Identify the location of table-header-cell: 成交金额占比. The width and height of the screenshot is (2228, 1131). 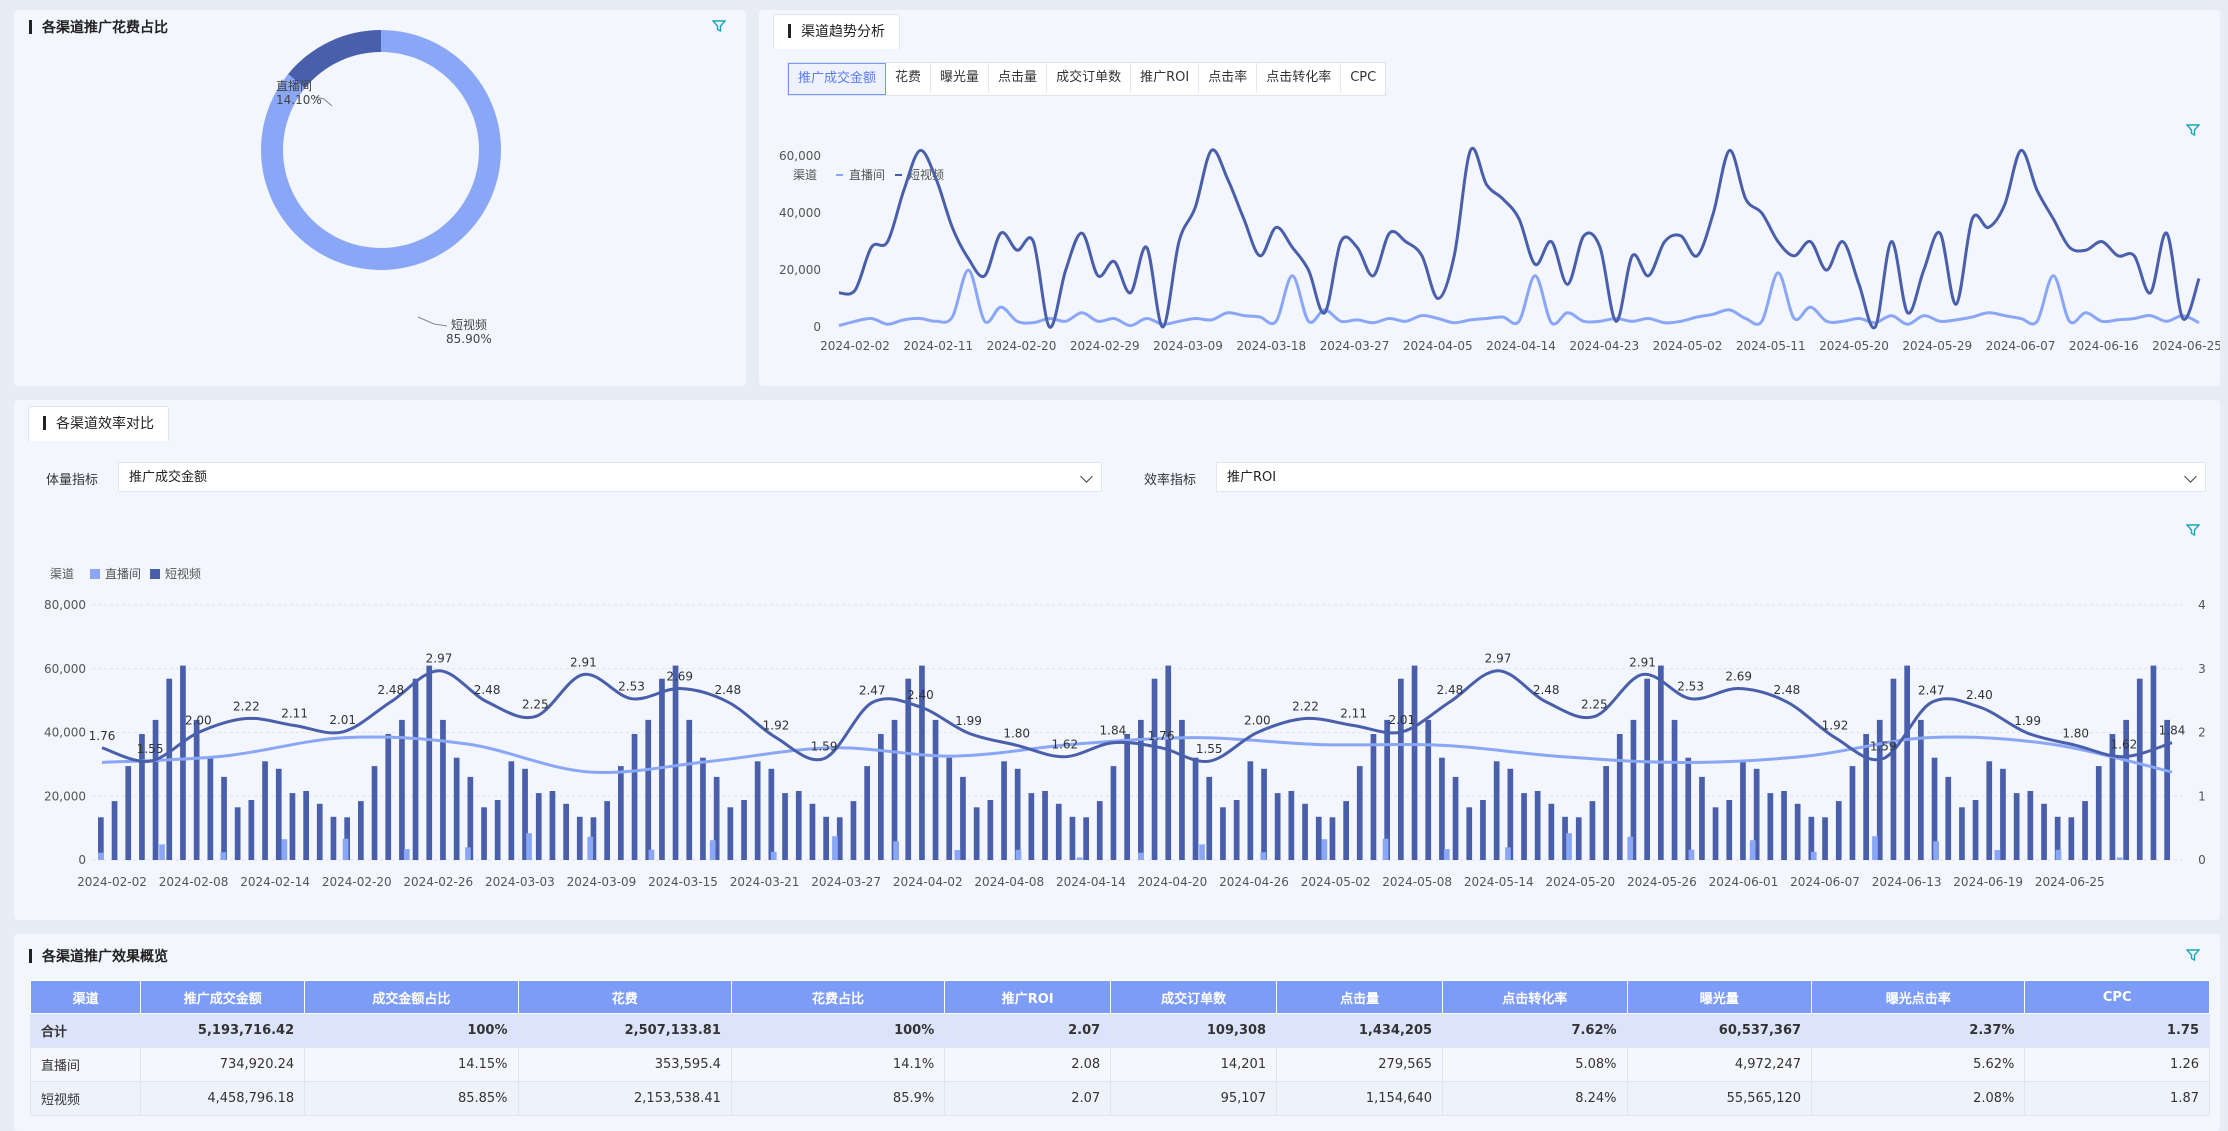
(411, 997).